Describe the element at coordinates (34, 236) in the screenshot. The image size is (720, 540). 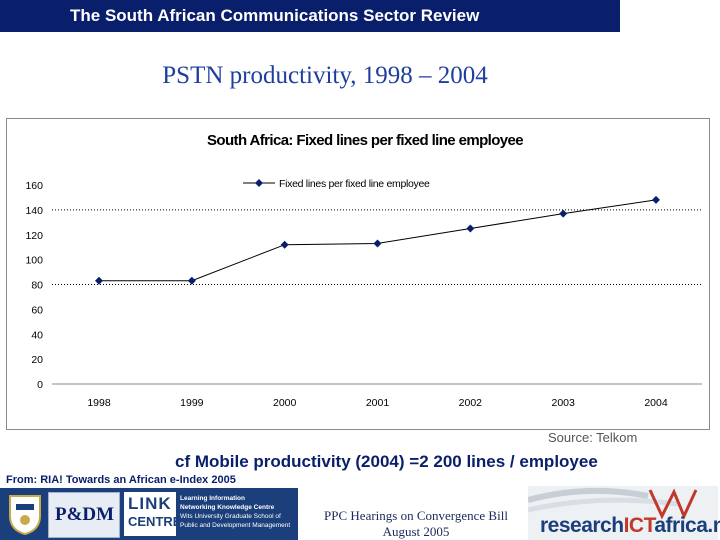
I see `y-tick-label: 120` at that location.